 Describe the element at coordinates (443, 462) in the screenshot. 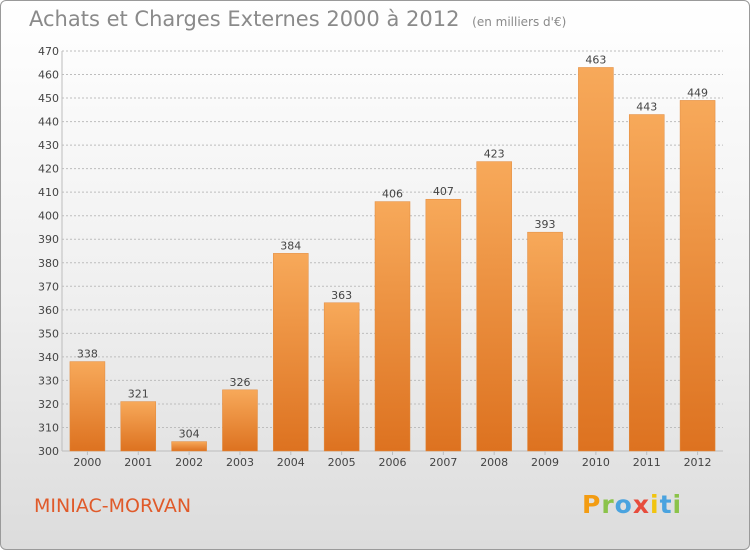

I see `x-tick-label: 2007` at that location.